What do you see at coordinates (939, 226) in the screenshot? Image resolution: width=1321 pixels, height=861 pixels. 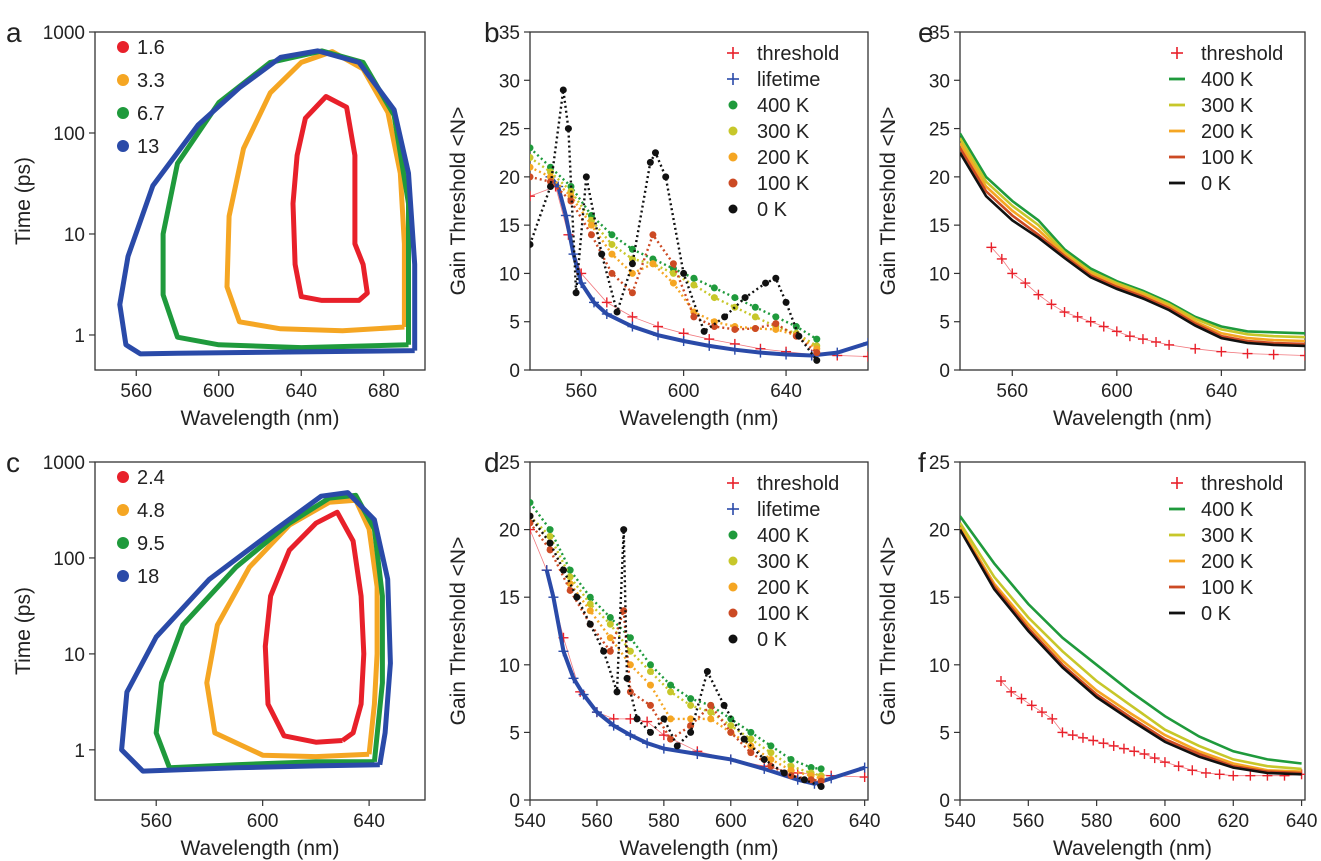 I see `y-tick-label: 15` at bounding box center [939, 226].